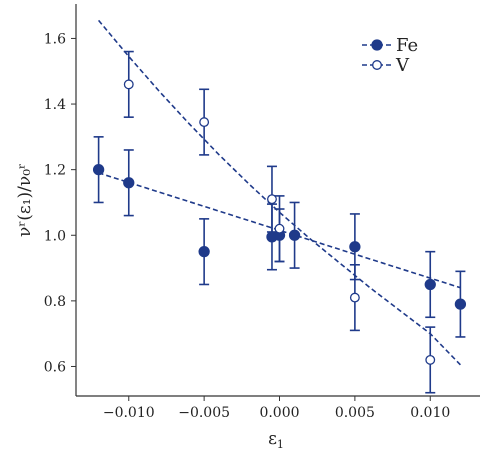 This screenshot has width=484, height=452. I want to click on legend-label-v: V, so click(402, 65).